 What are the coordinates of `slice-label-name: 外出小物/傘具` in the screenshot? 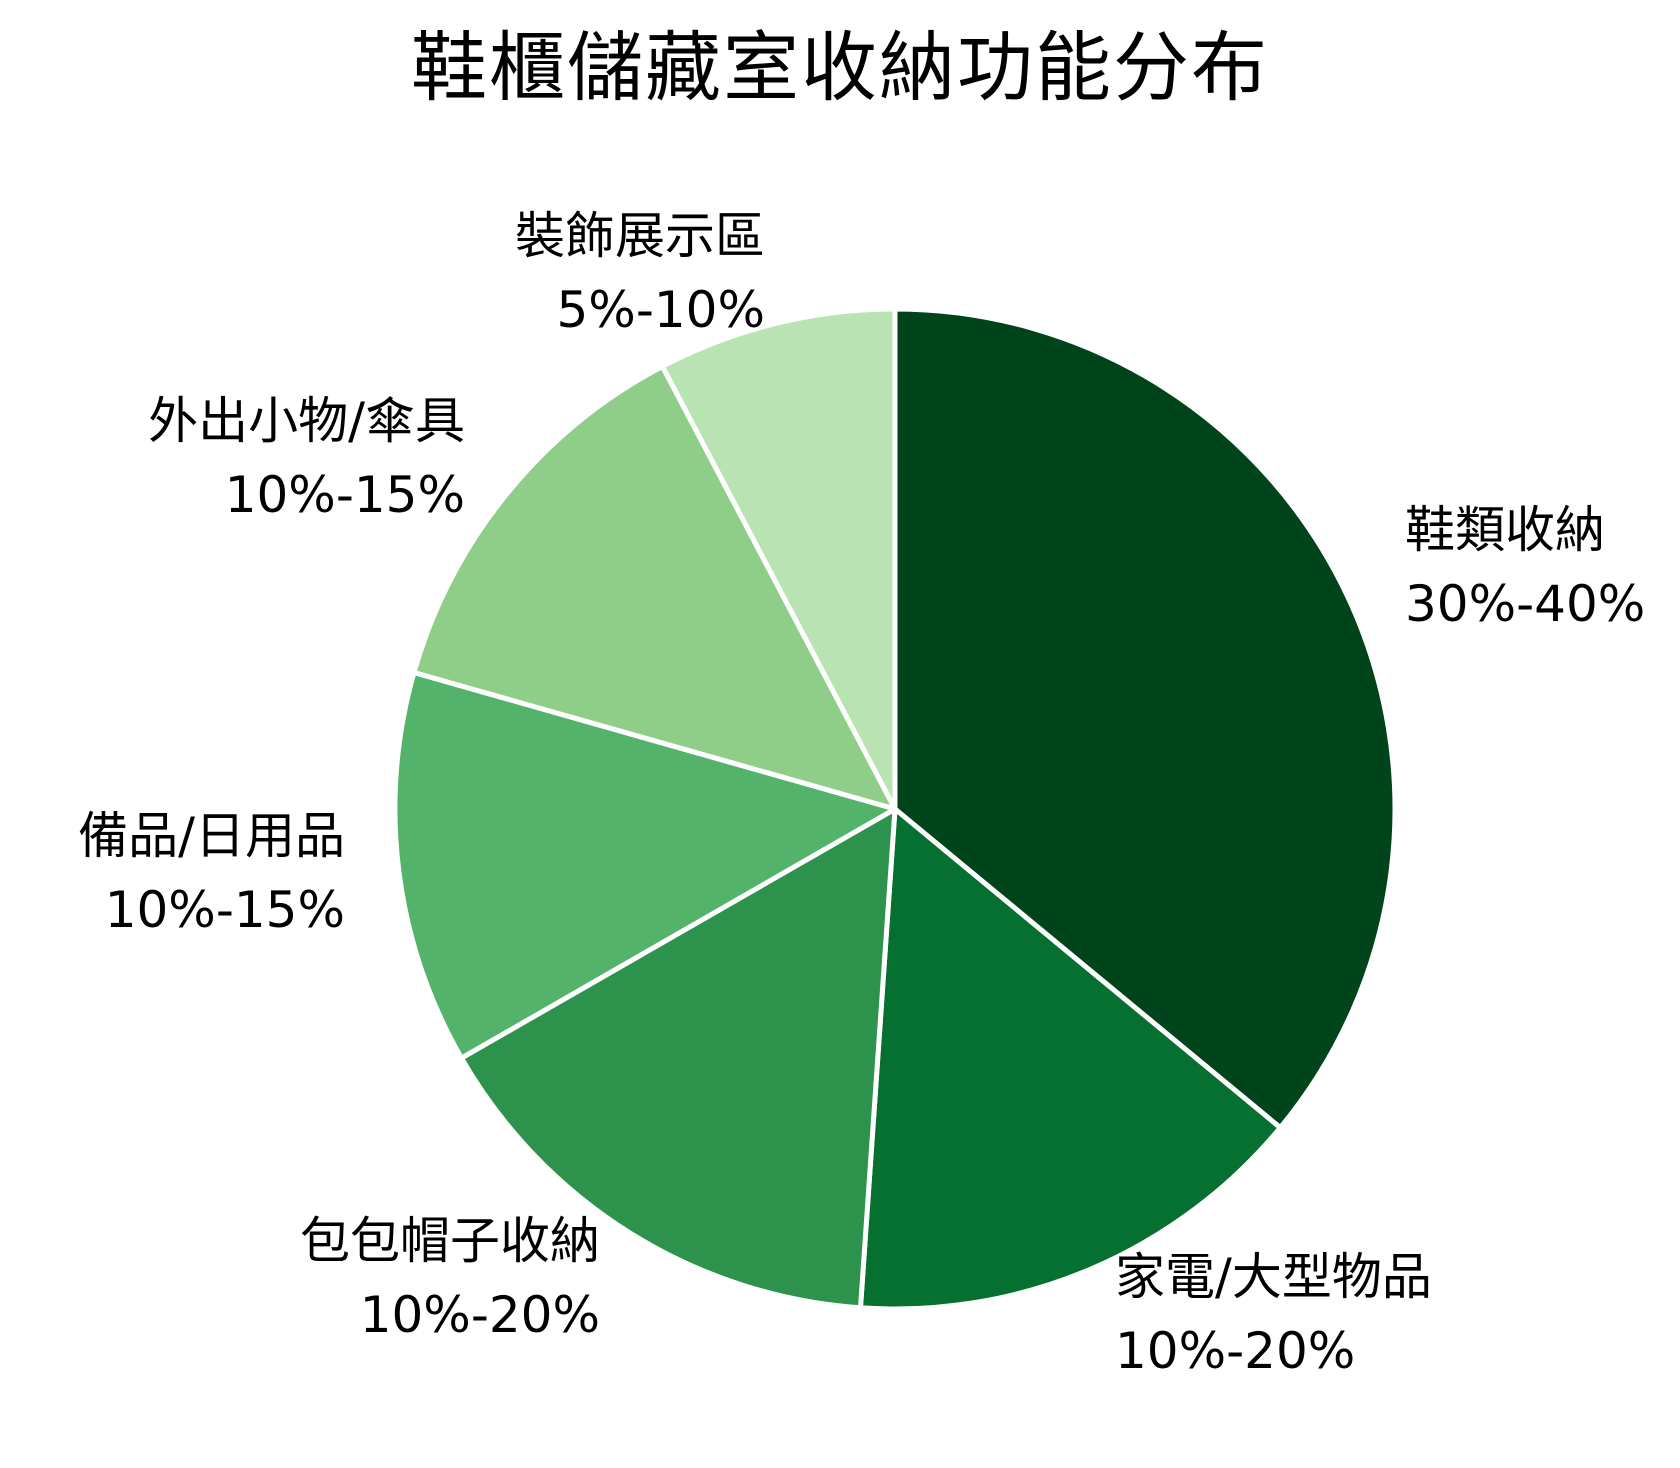 It's located at (306, 421).